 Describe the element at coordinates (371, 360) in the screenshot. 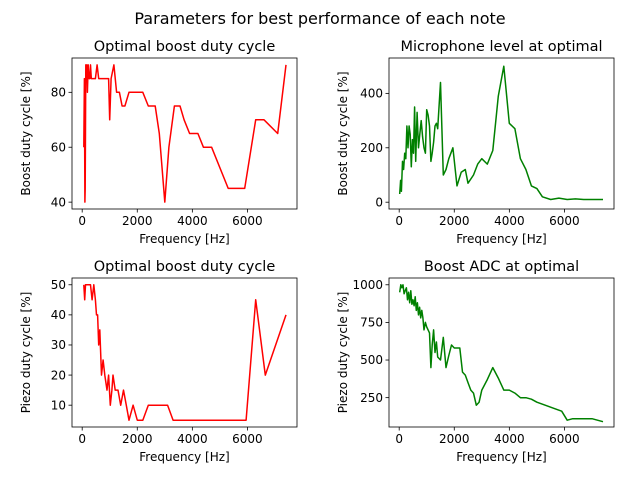

I see `y-tick-label: 500` at that location.